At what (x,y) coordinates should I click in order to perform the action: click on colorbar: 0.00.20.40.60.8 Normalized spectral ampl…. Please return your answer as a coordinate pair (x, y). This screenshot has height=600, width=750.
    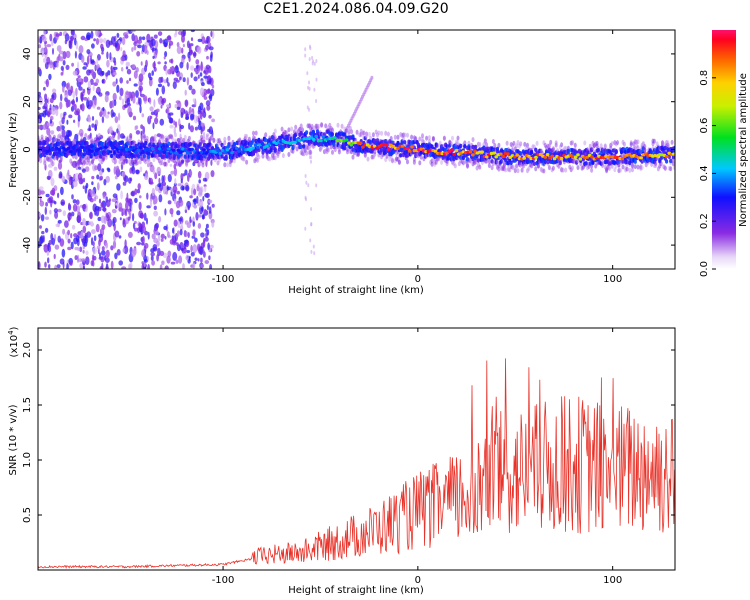
    Looking at the image, I should click on (724, 153).